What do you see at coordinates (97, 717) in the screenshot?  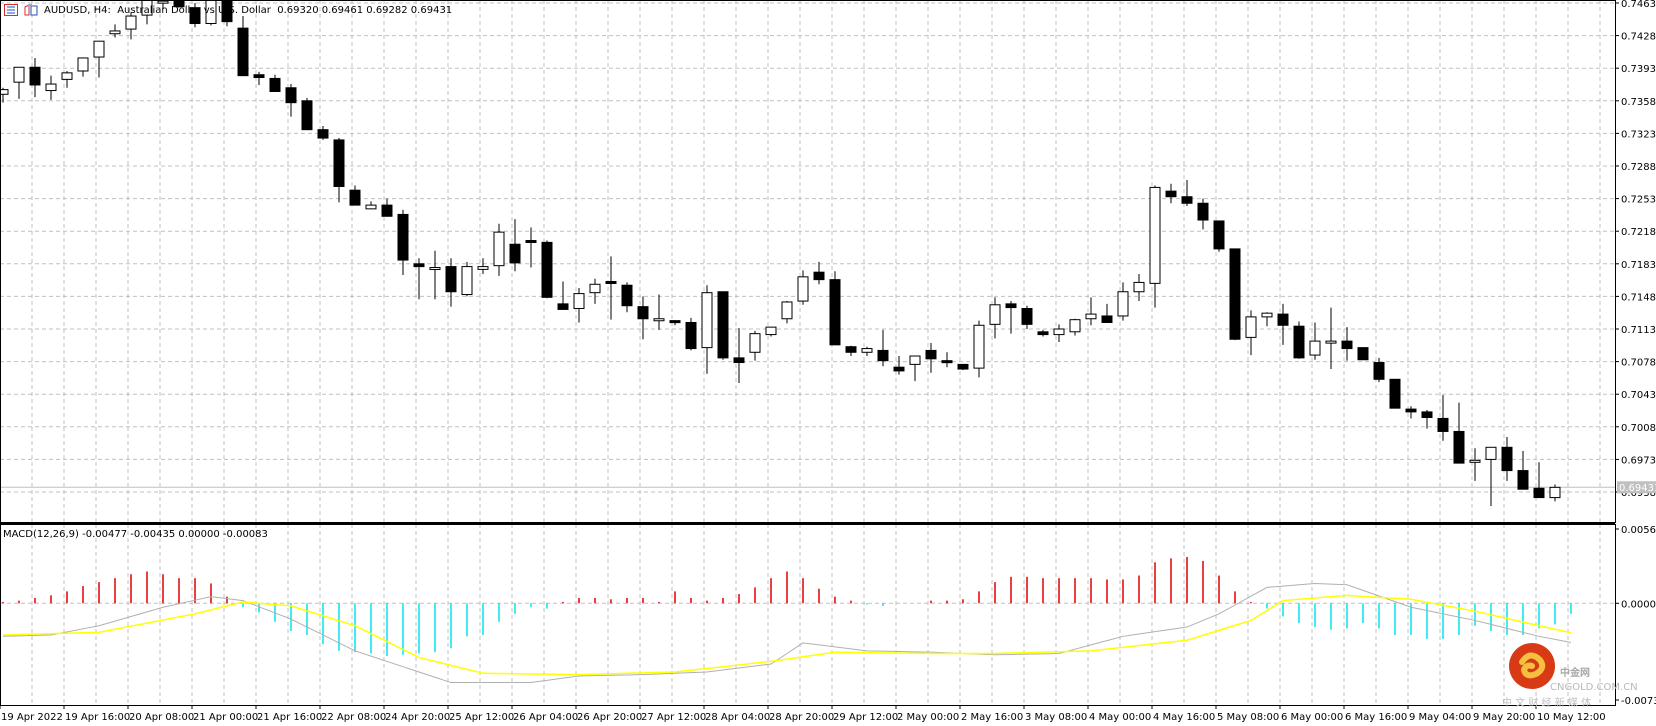 I see `time-axis-label: 19 Apr 16:00` at bounding box center [97, 717].